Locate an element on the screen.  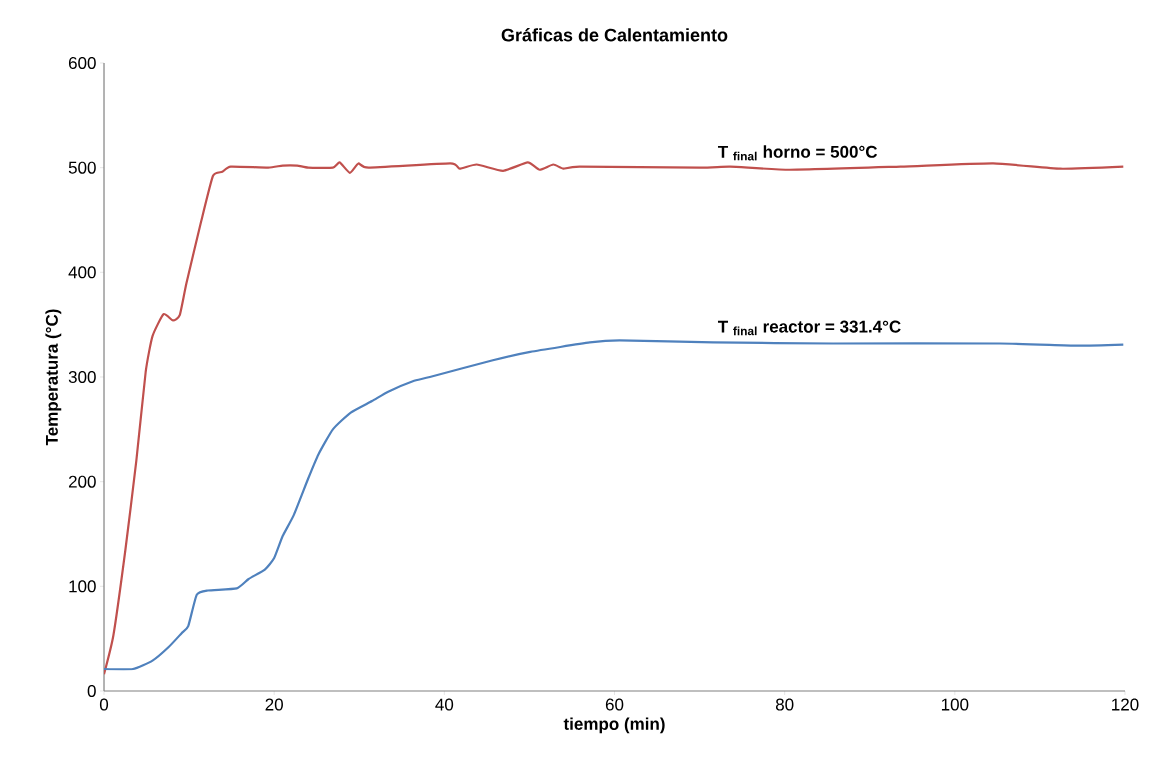
x-tick-label: 80 is located at coordinates (784, 704).